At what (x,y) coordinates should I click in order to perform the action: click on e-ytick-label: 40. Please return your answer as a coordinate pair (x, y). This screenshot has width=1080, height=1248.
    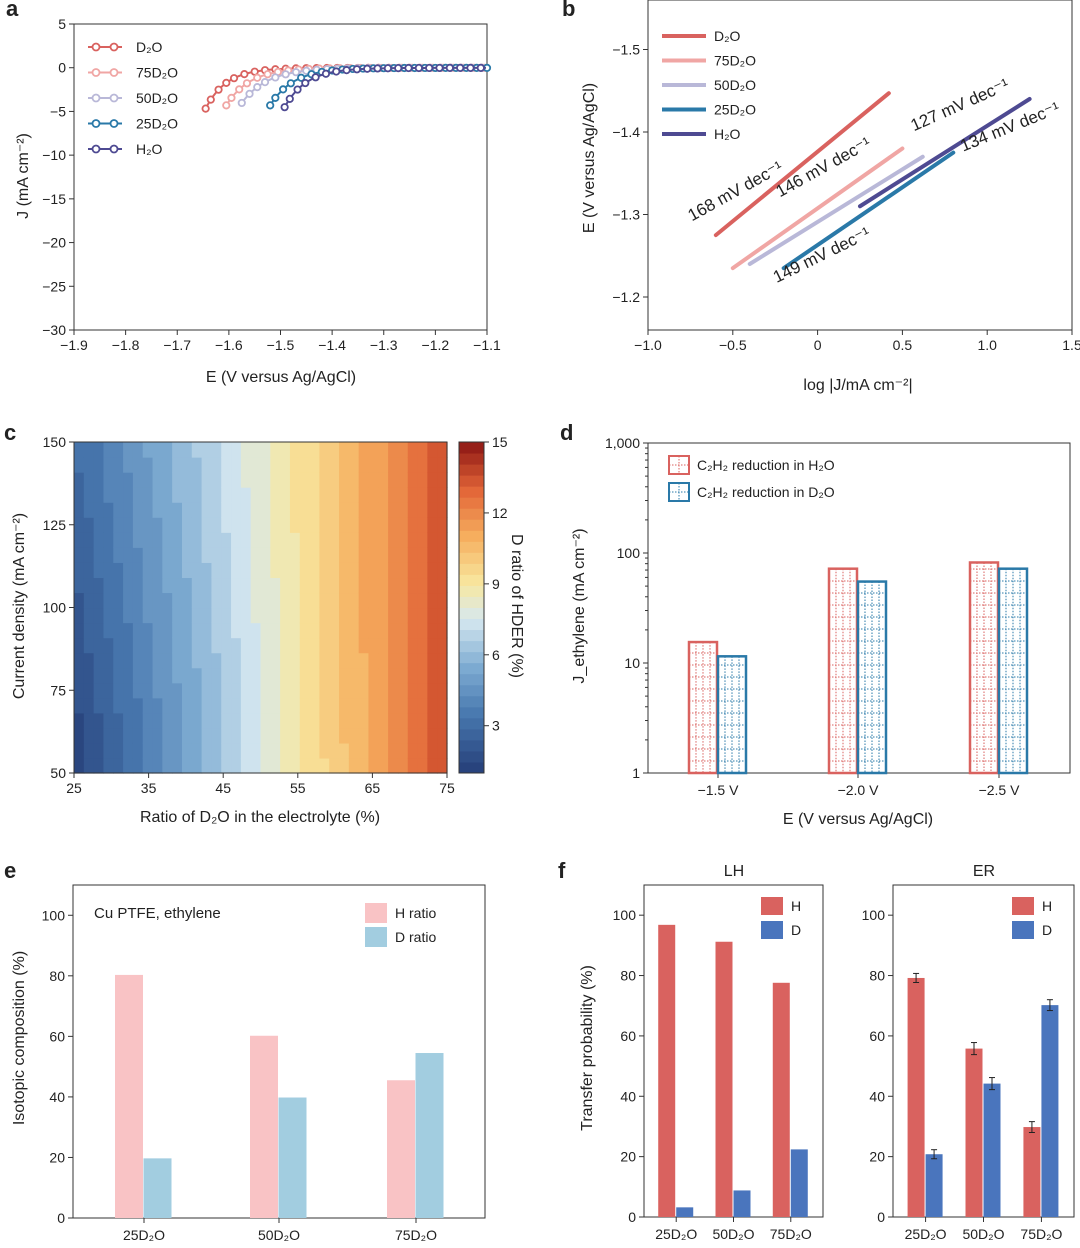
    Looking at the image, I should click on (57, 1097).